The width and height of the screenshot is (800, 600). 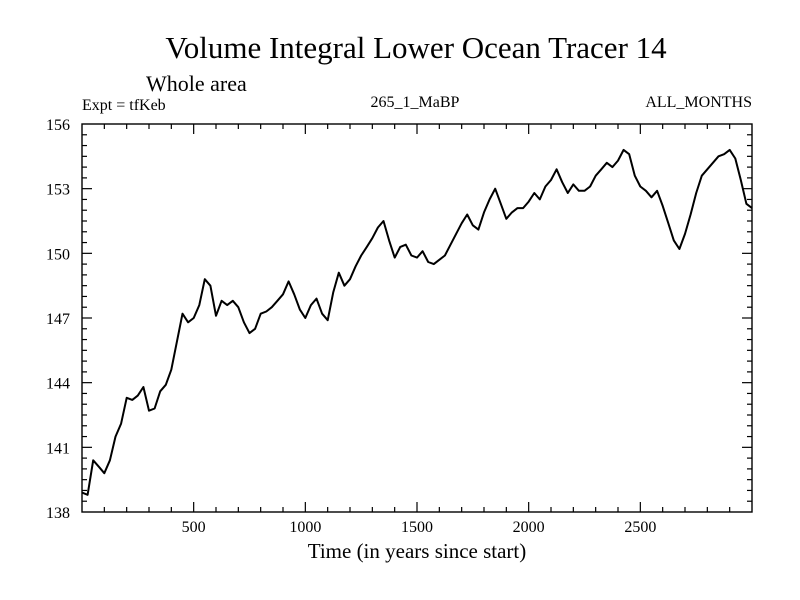 What do you see at coordinates (529, 527) in the screenshot?
I see `x-tick-label: 2000` at bounding box center [529, 527].